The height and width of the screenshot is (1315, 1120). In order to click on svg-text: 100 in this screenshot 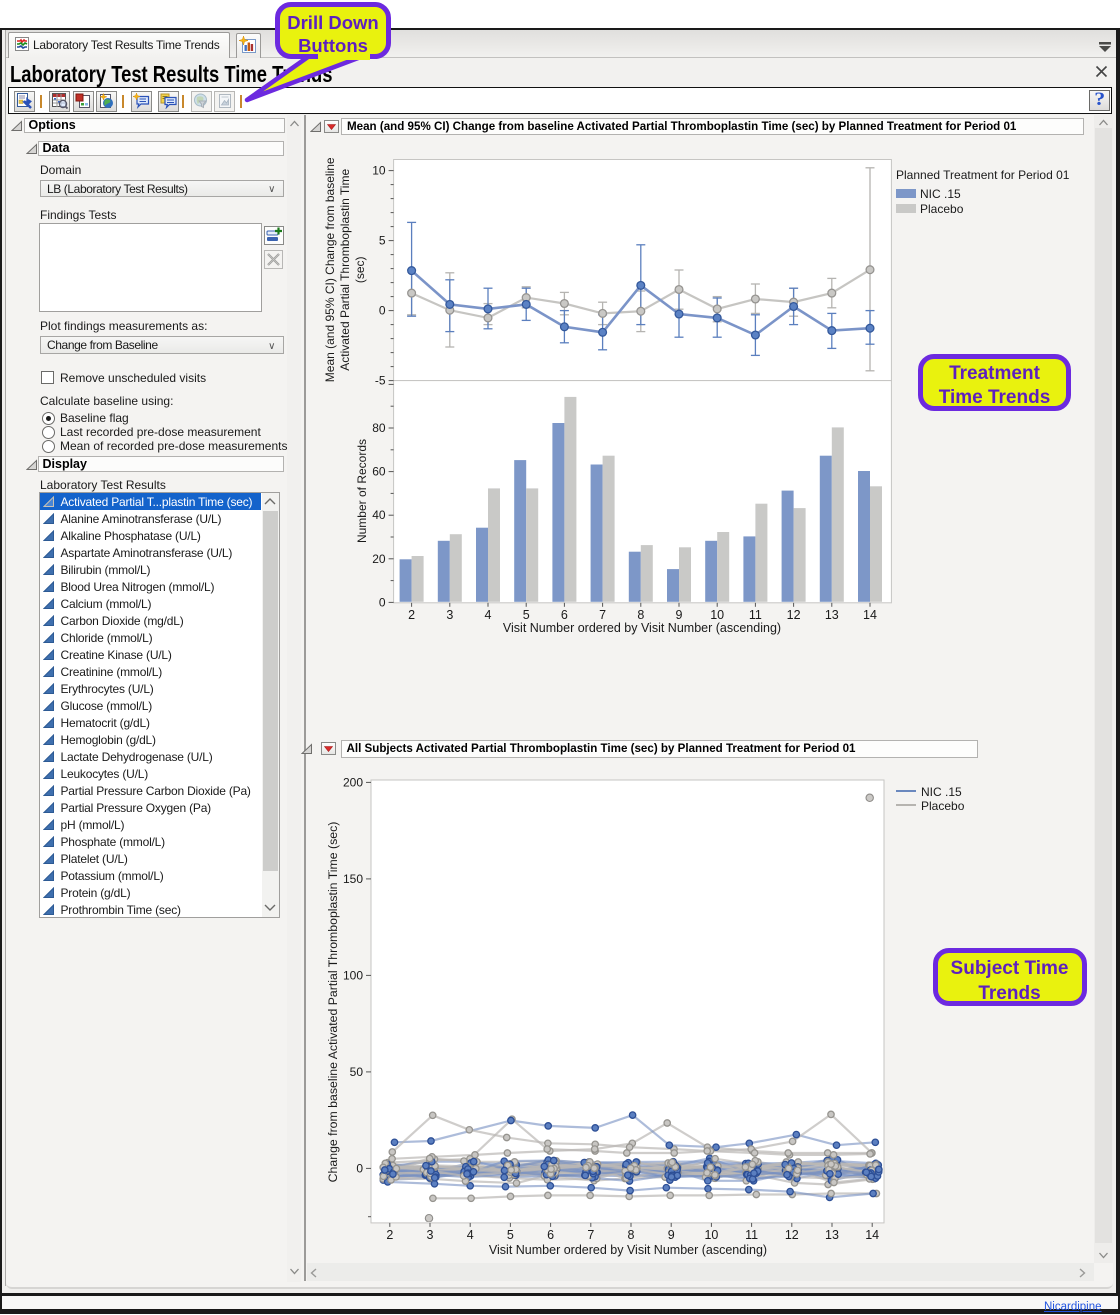, I will do `click(353, 975)`.